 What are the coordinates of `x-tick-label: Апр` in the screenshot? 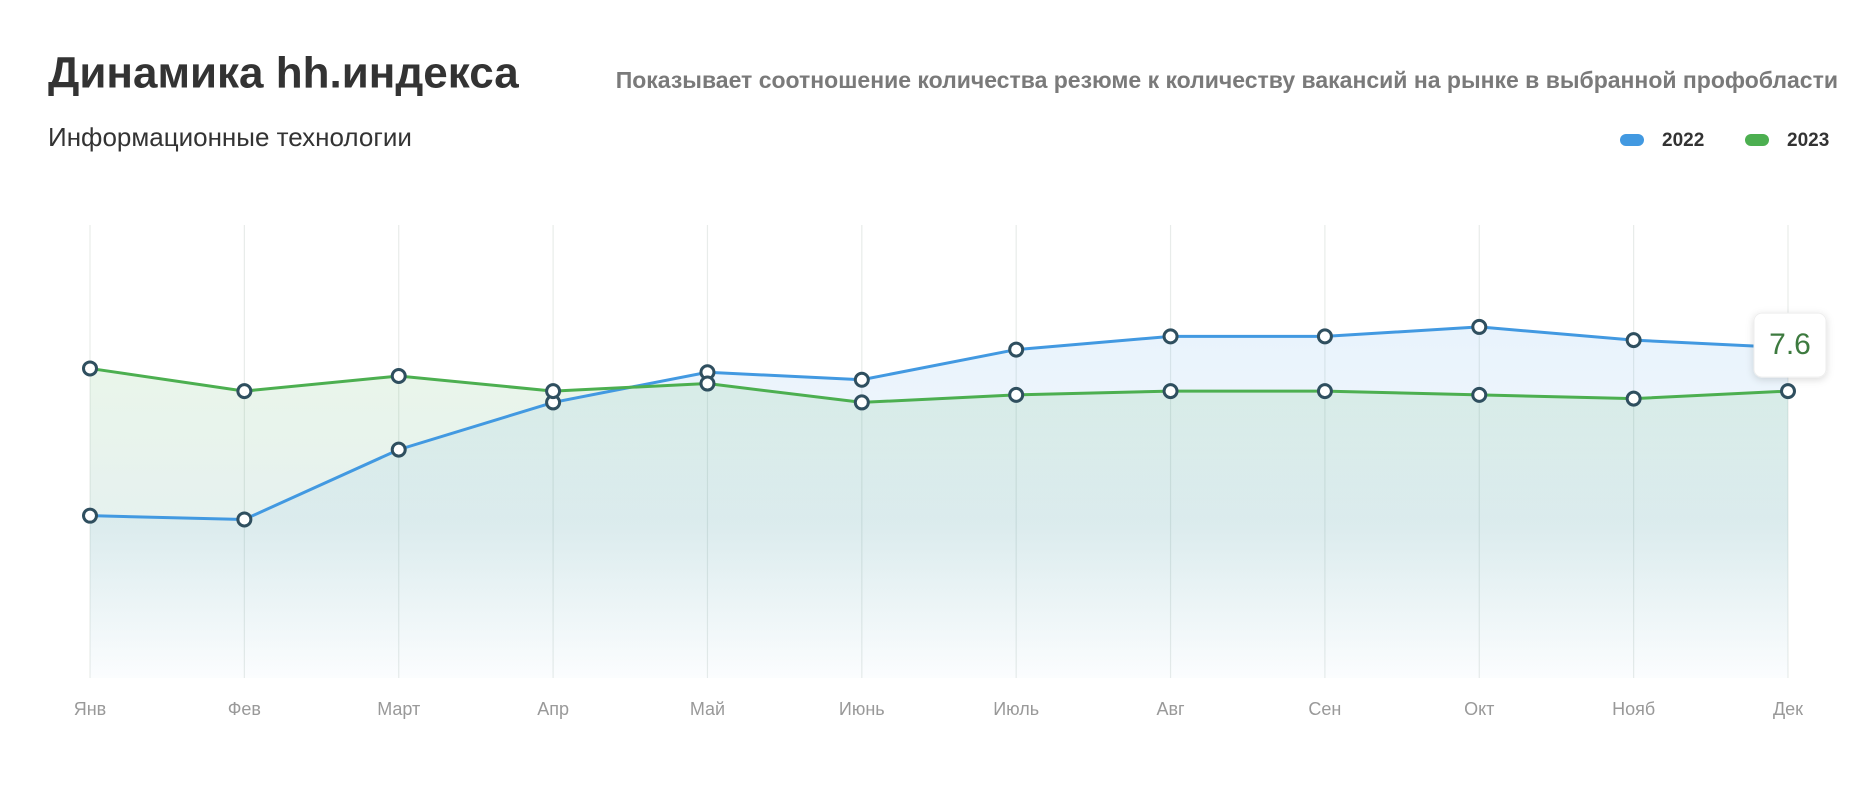 It's located at (553, 709).